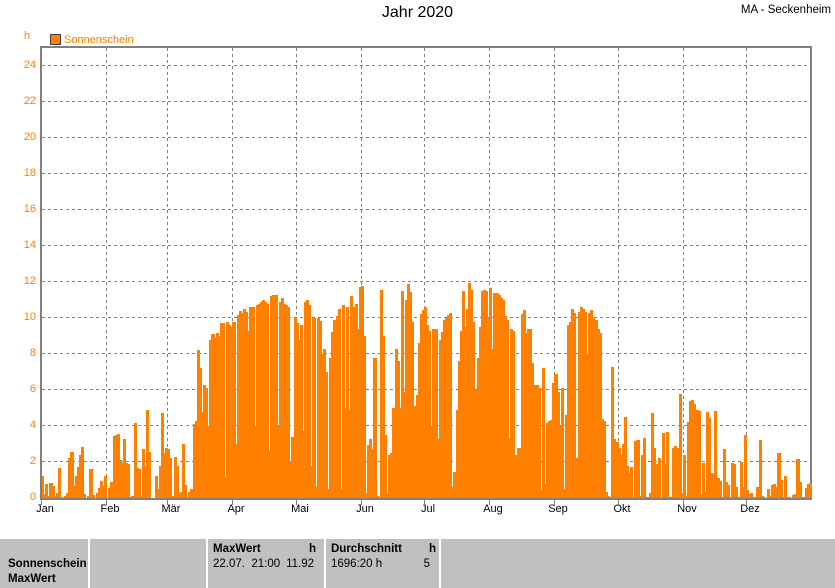 Image resolution: width=835 pixels, height=588 pixels. What do you see at coordinates (489, 273) in the screenshot?
I see `gridline-v-Aug` at bounding box center [489, 273].